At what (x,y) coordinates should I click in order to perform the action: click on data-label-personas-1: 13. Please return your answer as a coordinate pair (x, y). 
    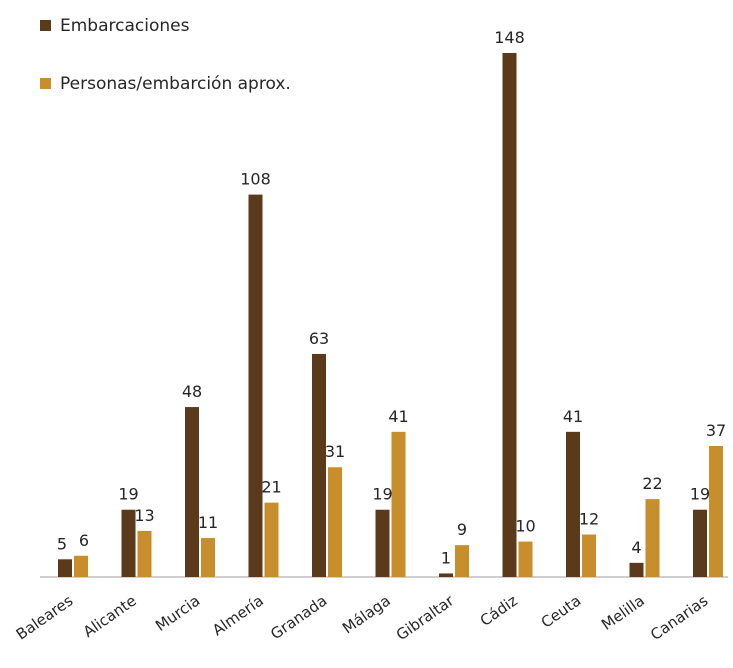
    Looking at the image, I should click on (144, 515).